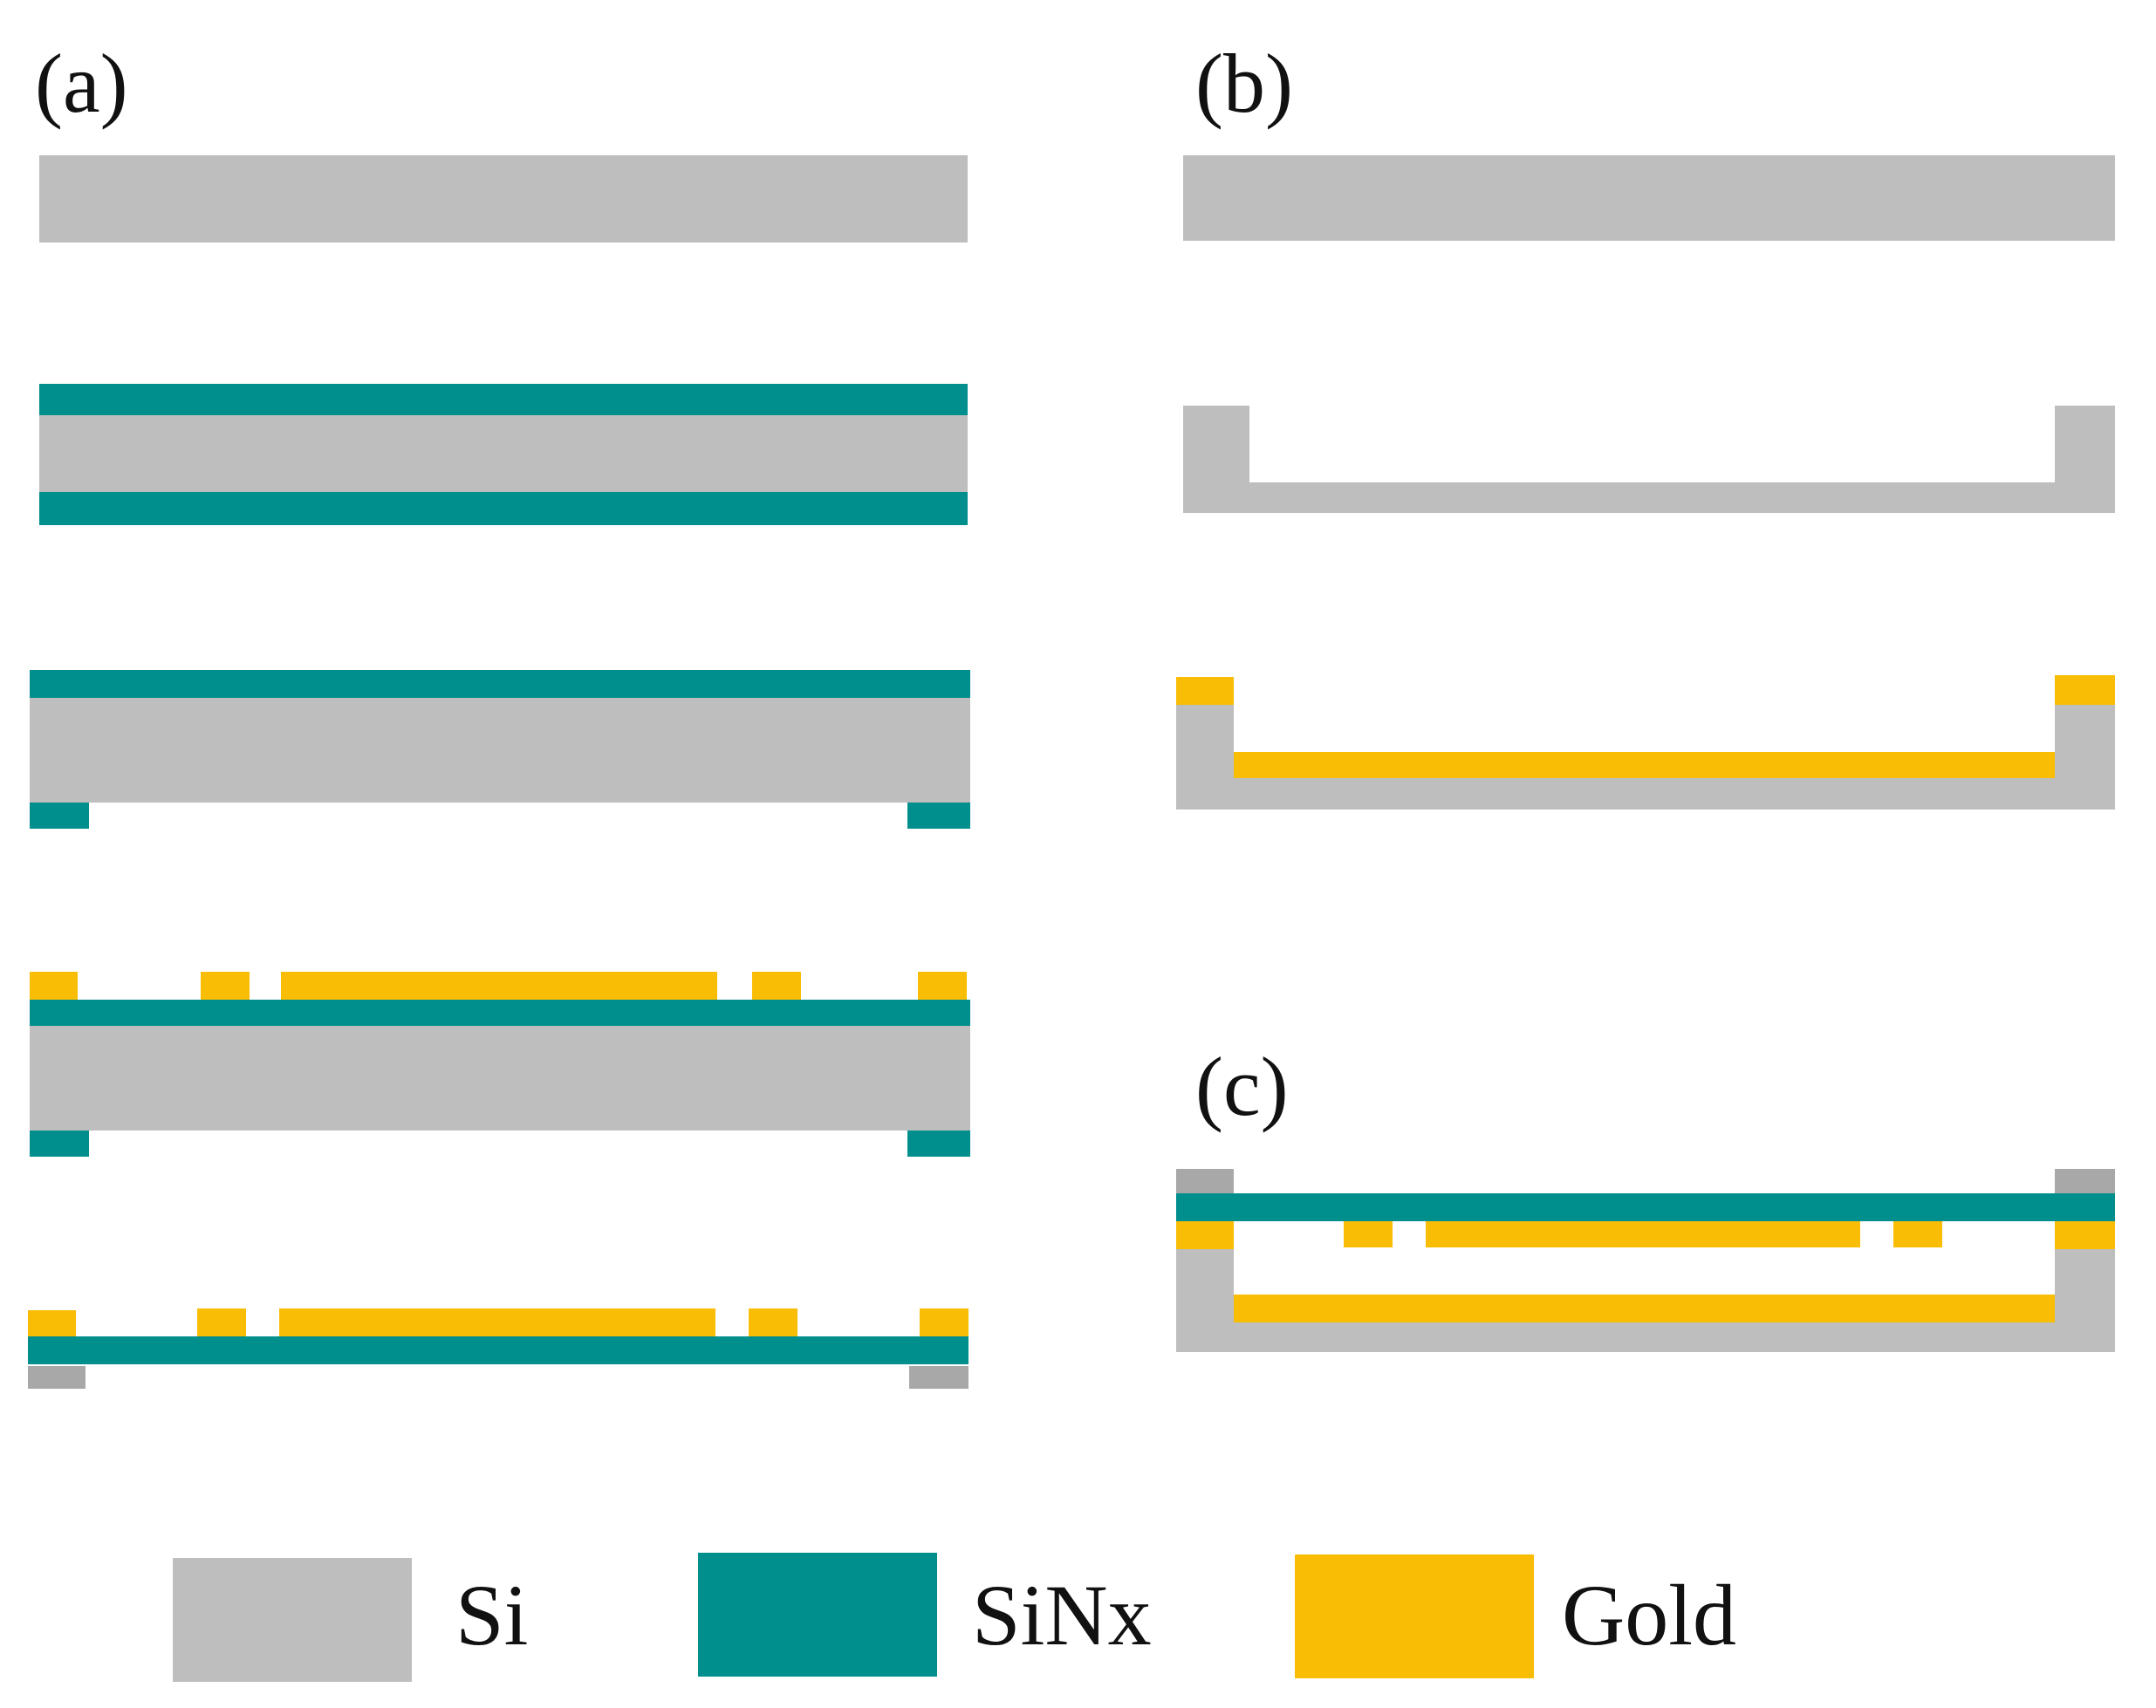 The height and width of the screenshot is (1708, 2156). I want to click on legend-label-sinx: SiNx, so click(1062, 1615).